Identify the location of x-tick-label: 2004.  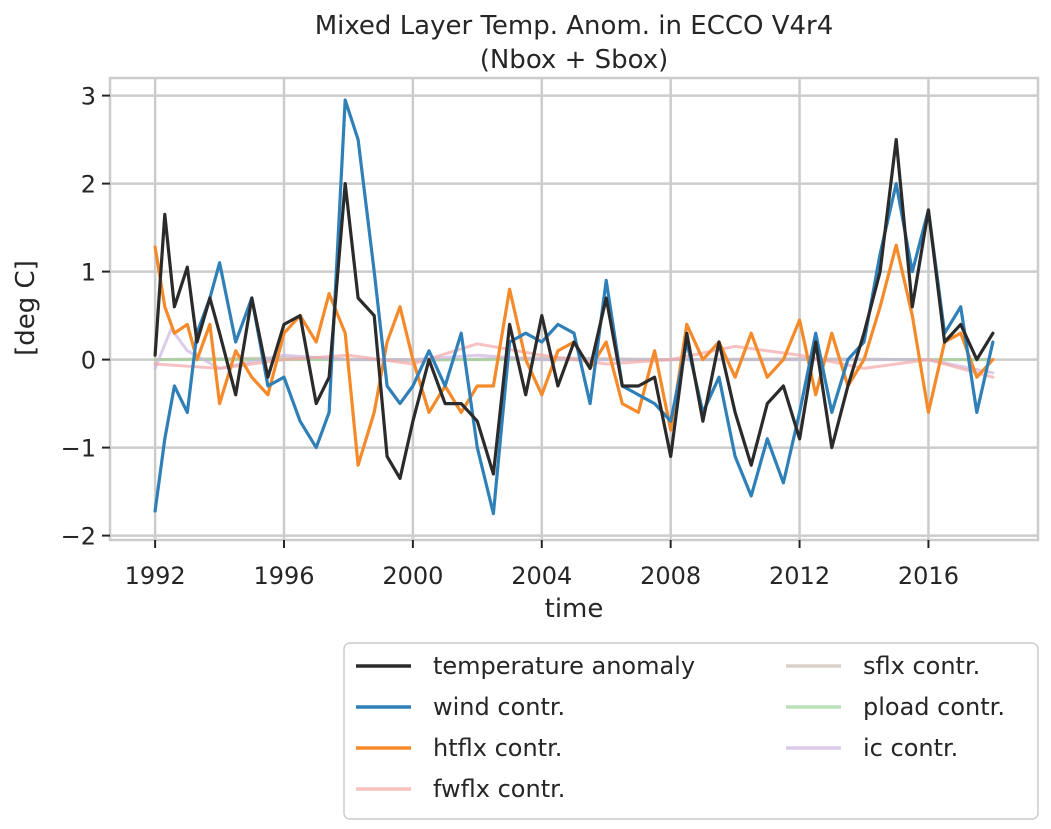
(541, 576).